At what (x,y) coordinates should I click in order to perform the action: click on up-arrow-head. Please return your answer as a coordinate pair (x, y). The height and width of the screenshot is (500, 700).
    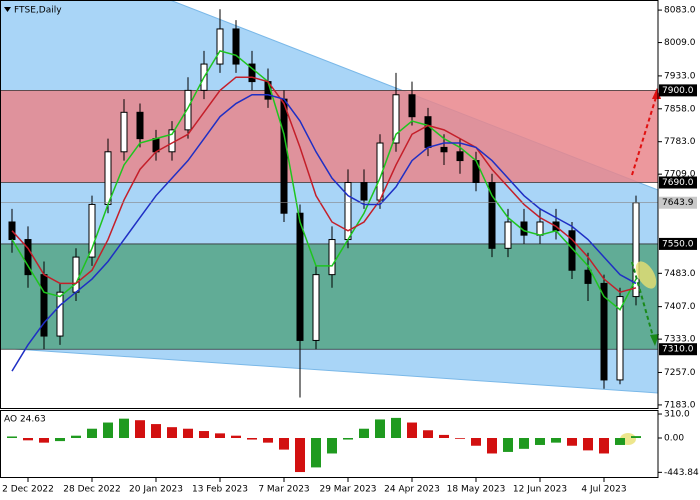
    Looking at the image, I should click on (656, 93).